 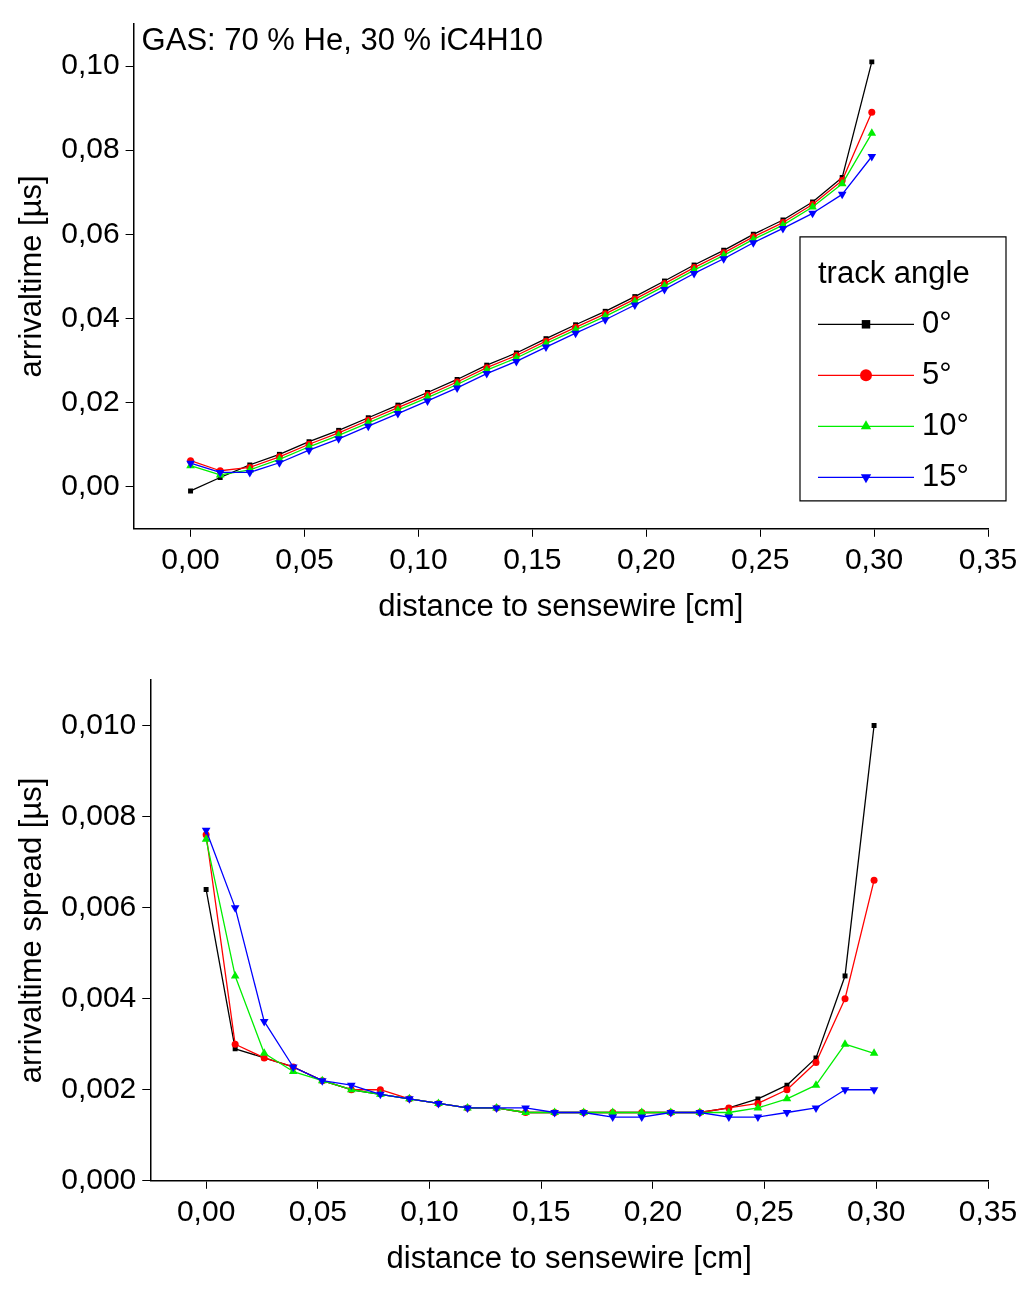 What do you see at coordinates (90, 316) in the screenshot?
I see `y-tick-label: 0,04` at bounding box center [90, 316].